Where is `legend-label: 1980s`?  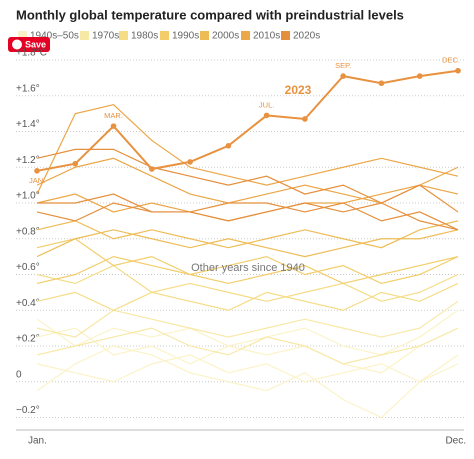 legend-label: 1980s is located at coordinates (144, 36).